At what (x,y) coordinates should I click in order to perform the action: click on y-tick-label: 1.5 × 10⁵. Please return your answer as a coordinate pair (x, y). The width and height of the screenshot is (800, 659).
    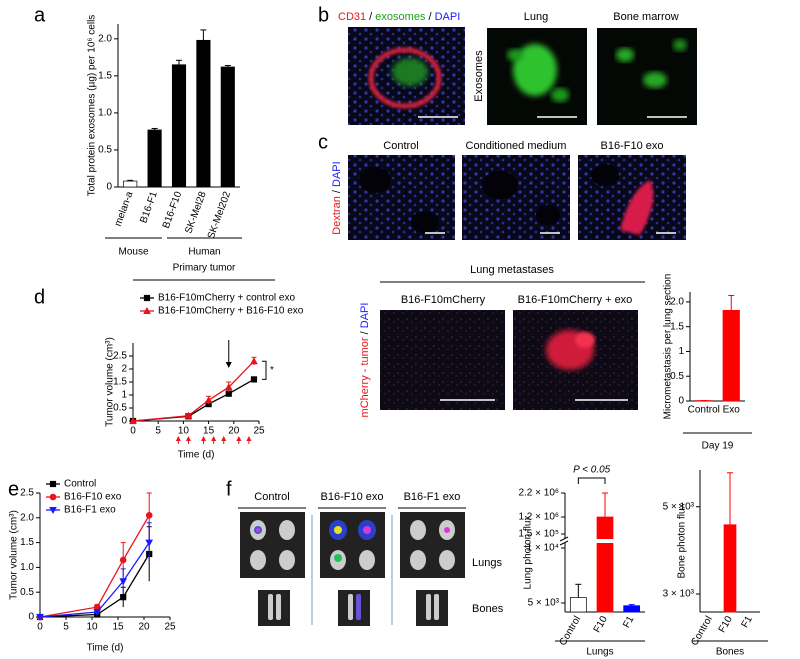
    Looking at the image, I should click on (538, 534).